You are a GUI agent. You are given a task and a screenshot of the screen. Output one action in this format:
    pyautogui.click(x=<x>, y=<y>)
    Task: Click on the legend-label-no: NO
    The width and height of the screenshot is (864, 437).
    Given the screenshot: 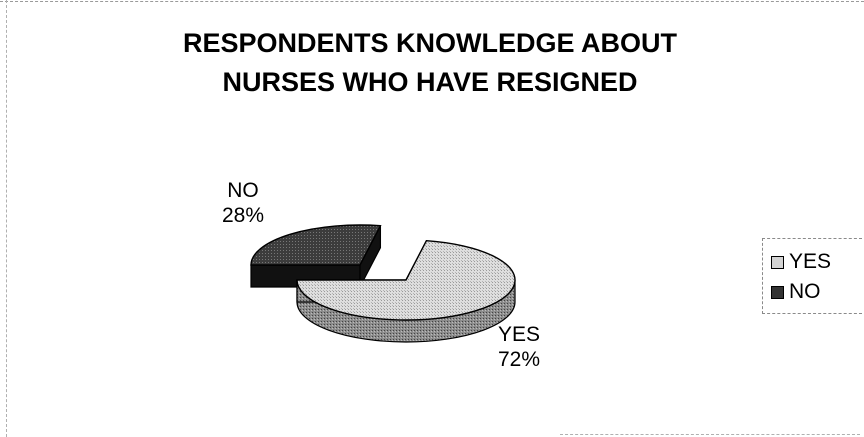 What is the action you would take?
    pyautogui.click(x=805, y=291)
    